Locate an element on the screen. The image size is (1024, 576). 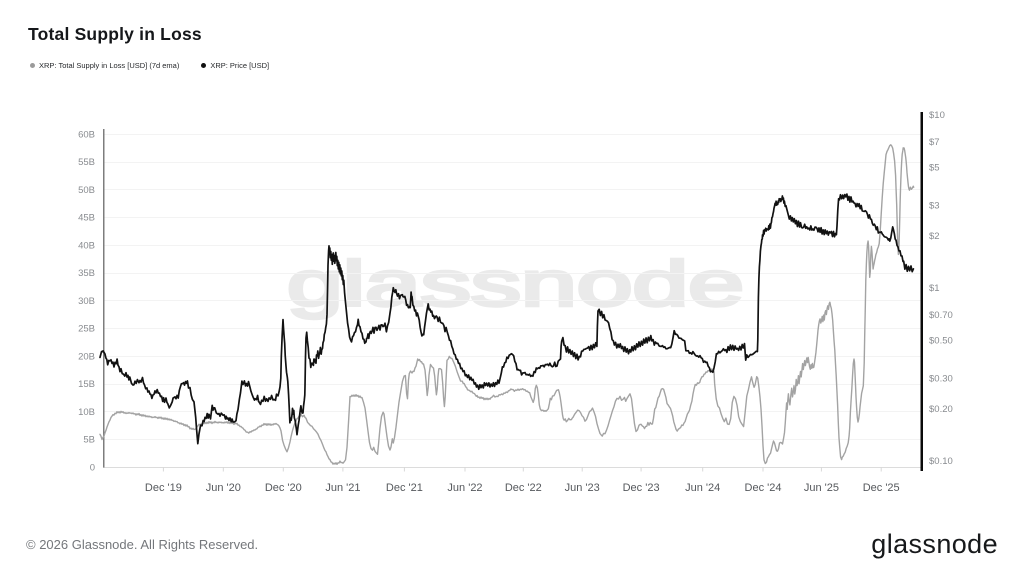
svg-text: 15B is located at coordinates (86, 384).